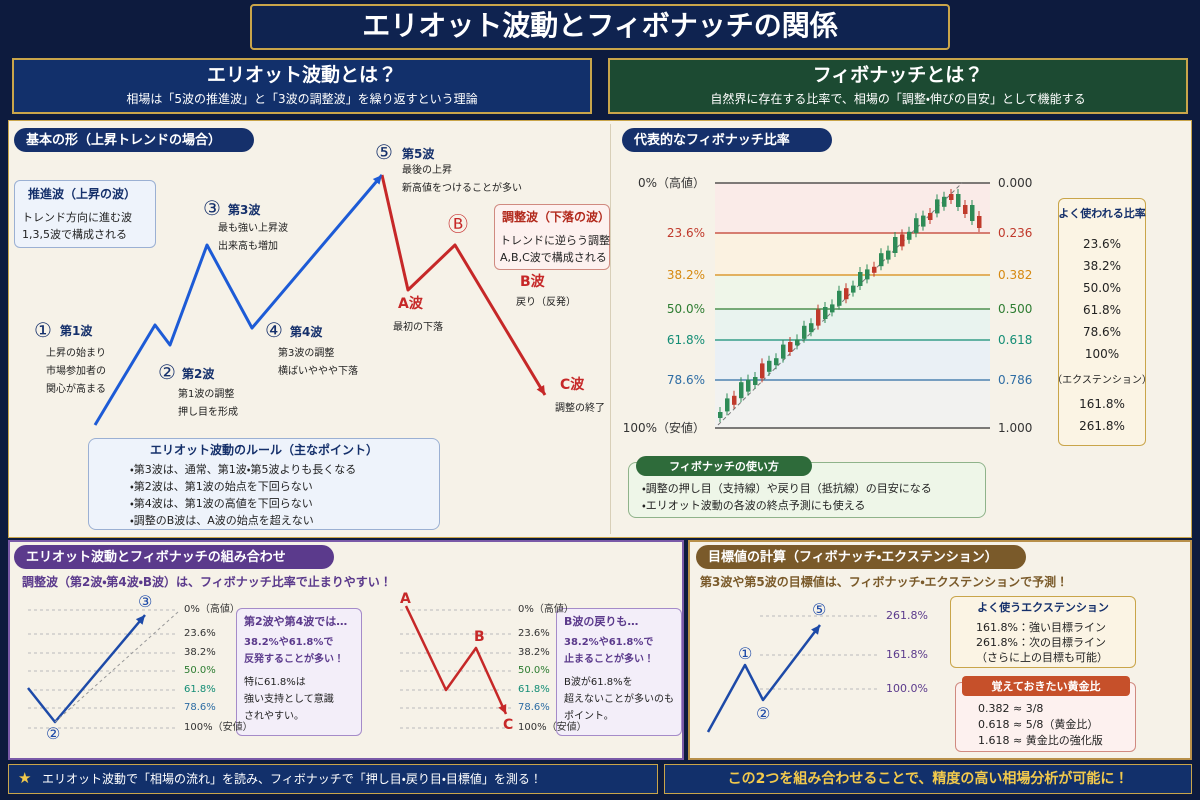  I want to click on target-marker: ①, so click(745, 653).